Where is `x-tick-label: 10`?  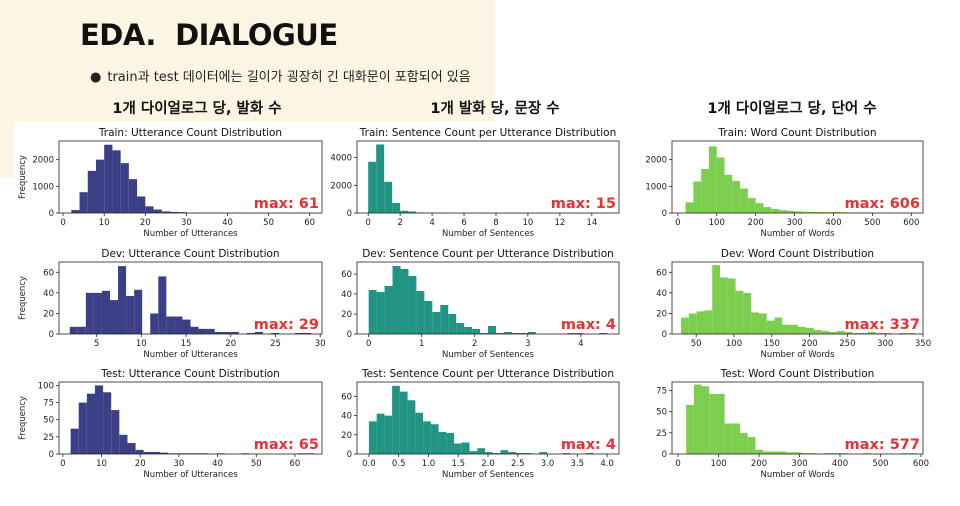
x-tick-label: 10 is located at coordinates (528, 223).